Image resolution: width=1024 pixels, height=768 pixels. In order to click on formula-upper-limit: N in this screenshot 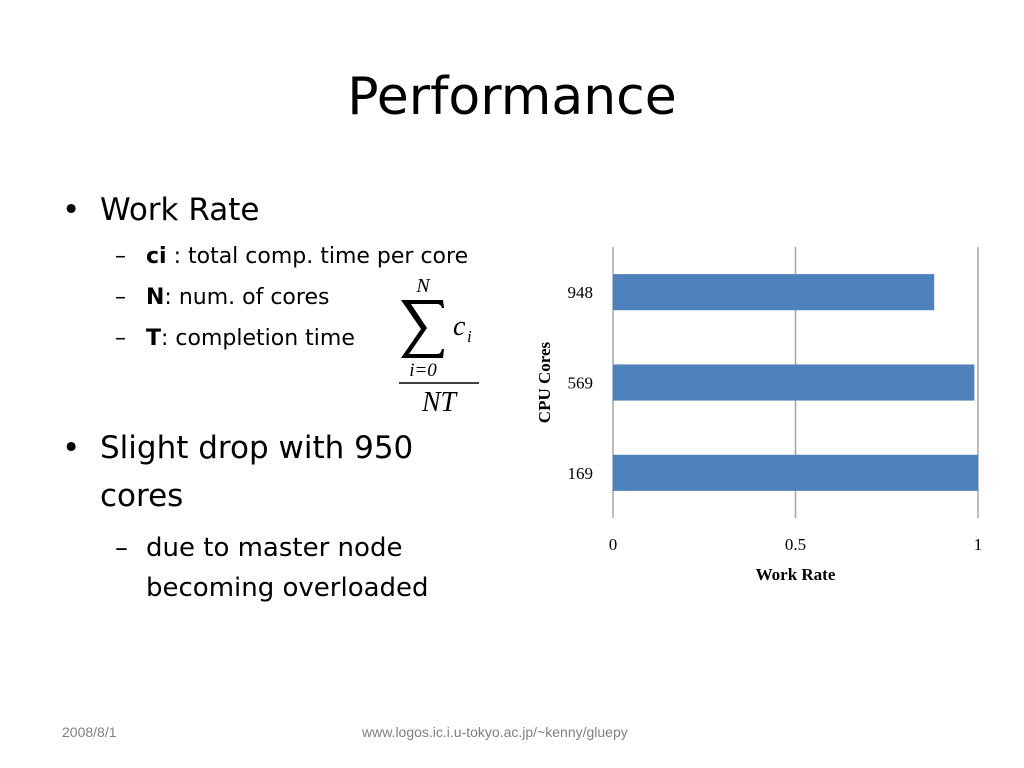, I will do `click(423, 286)`.